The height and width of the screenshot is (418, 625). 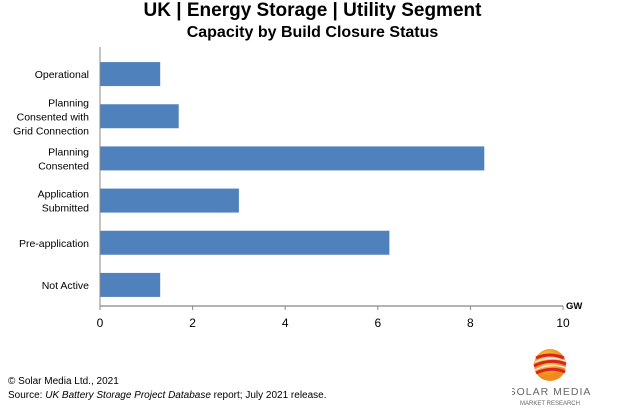 I want to click on x-tick-label: 8, so click(x=470, y=323).